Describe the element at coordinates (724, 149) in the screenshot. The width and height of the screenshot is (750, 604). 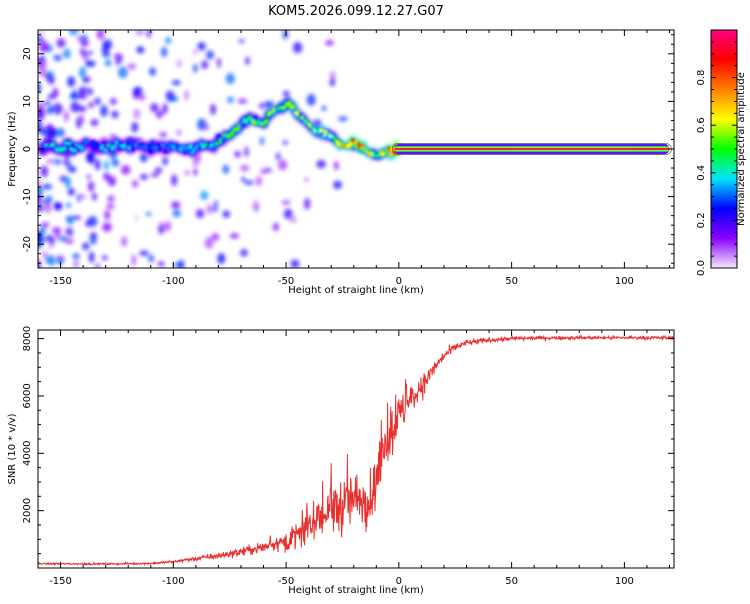
I see `colorbar-gradient` at that location.